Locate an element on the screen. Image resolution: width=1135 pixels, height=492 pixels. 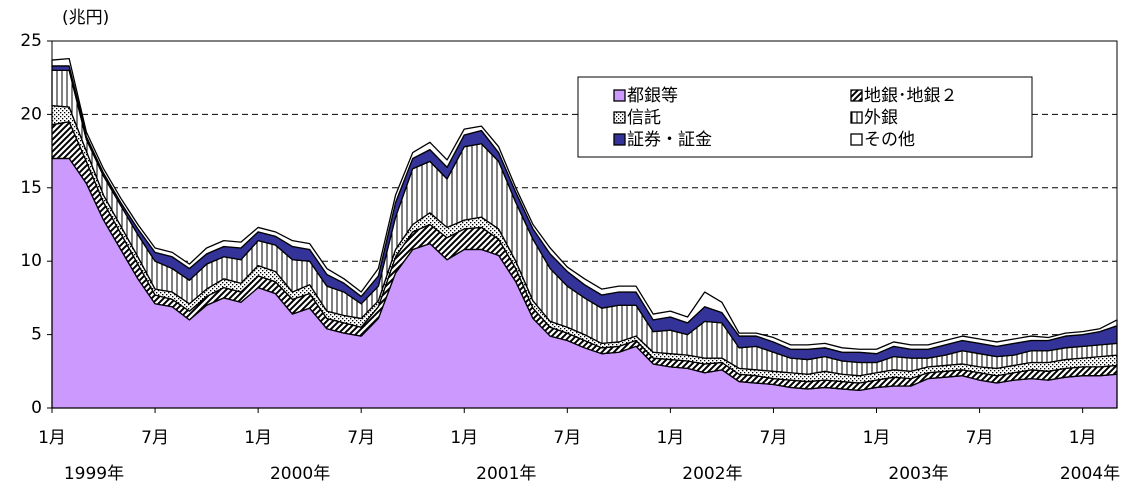
y-tick-label: 0 is located at coordinates (36, 408).